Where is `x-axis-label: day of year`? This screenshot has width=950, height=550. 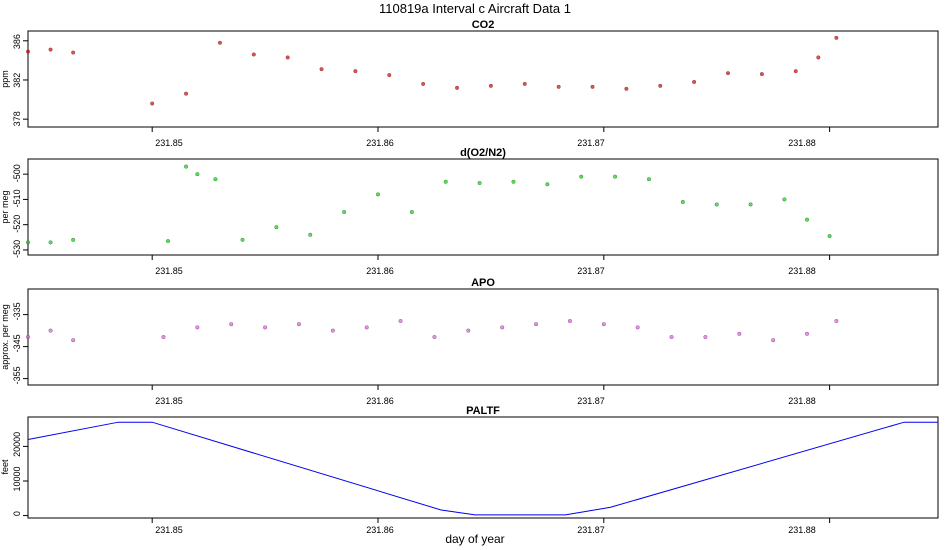
x-axis-label: day of year is located at coordinates (474, 539).